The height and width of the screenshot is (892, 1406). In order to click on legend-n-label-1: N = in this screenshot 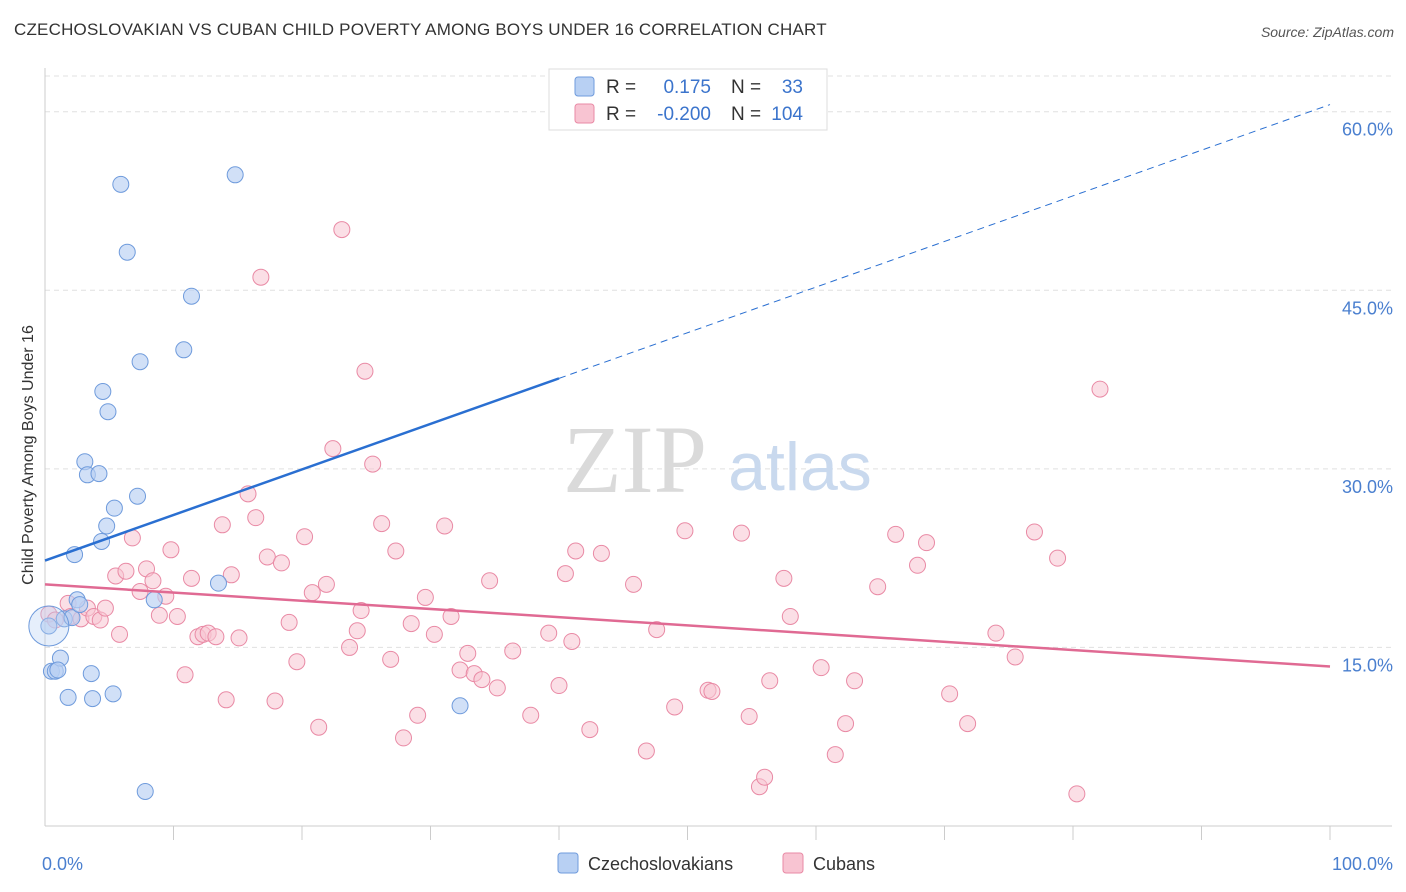, I will do `click(746, 87)`.